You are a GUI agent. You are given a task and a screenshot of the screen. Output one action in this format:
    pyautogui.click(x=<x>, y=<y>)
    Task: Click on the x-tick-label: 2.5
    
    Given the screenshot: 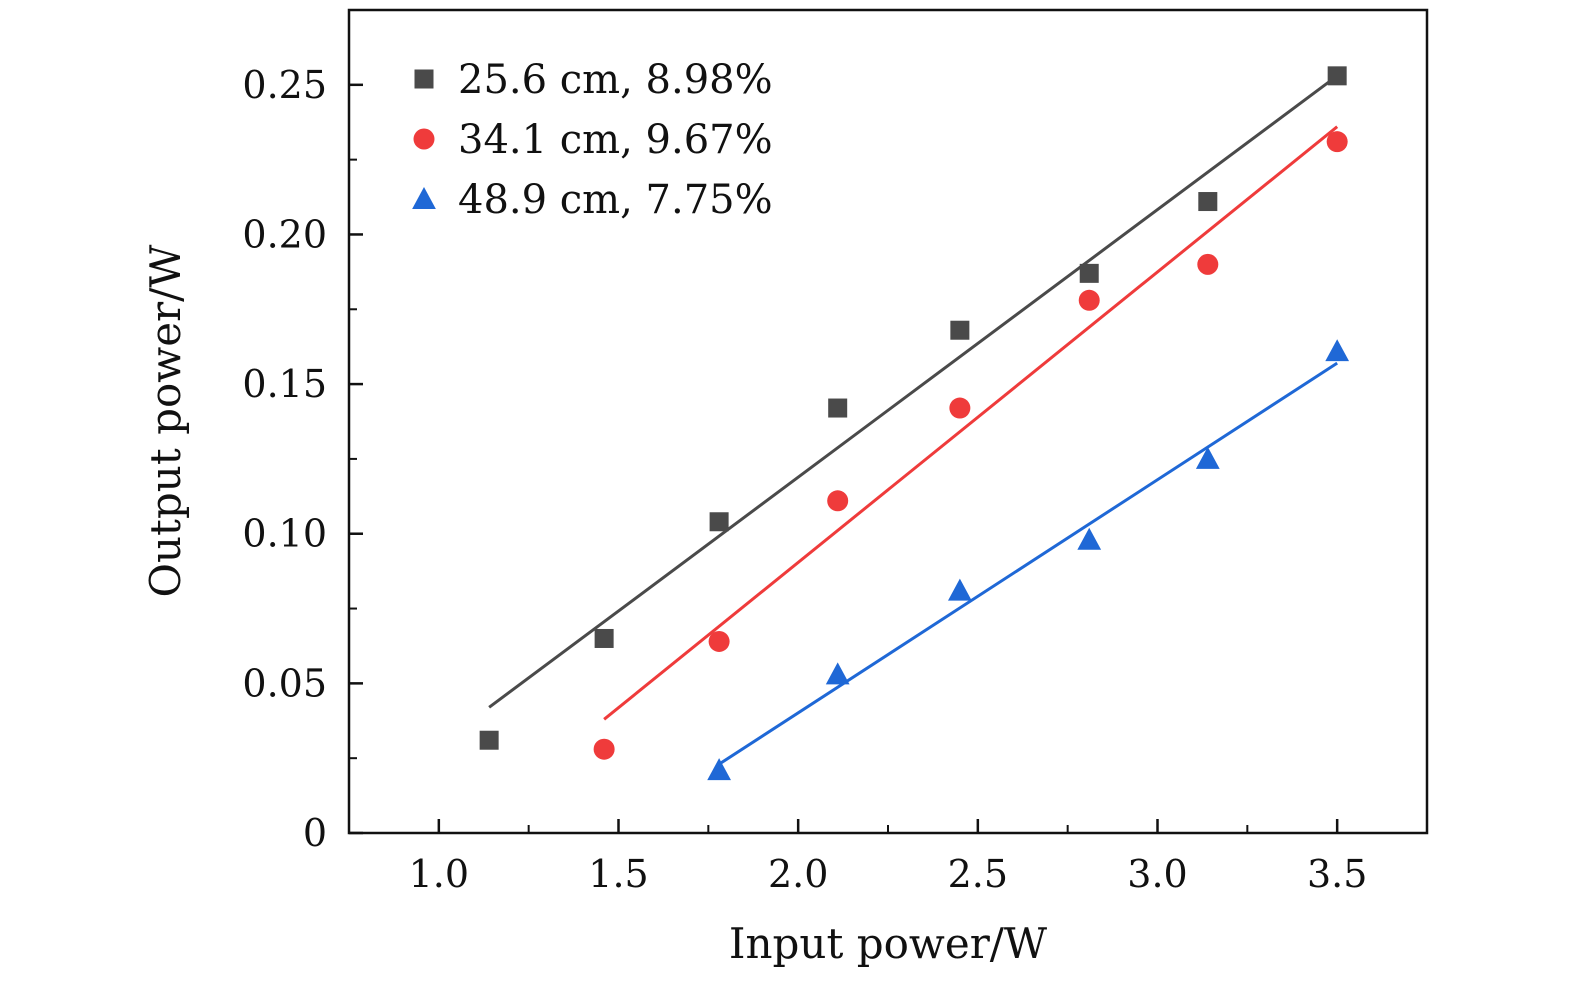 What is the action you would take?
    pyautogui.click(x=978, y=874)
    